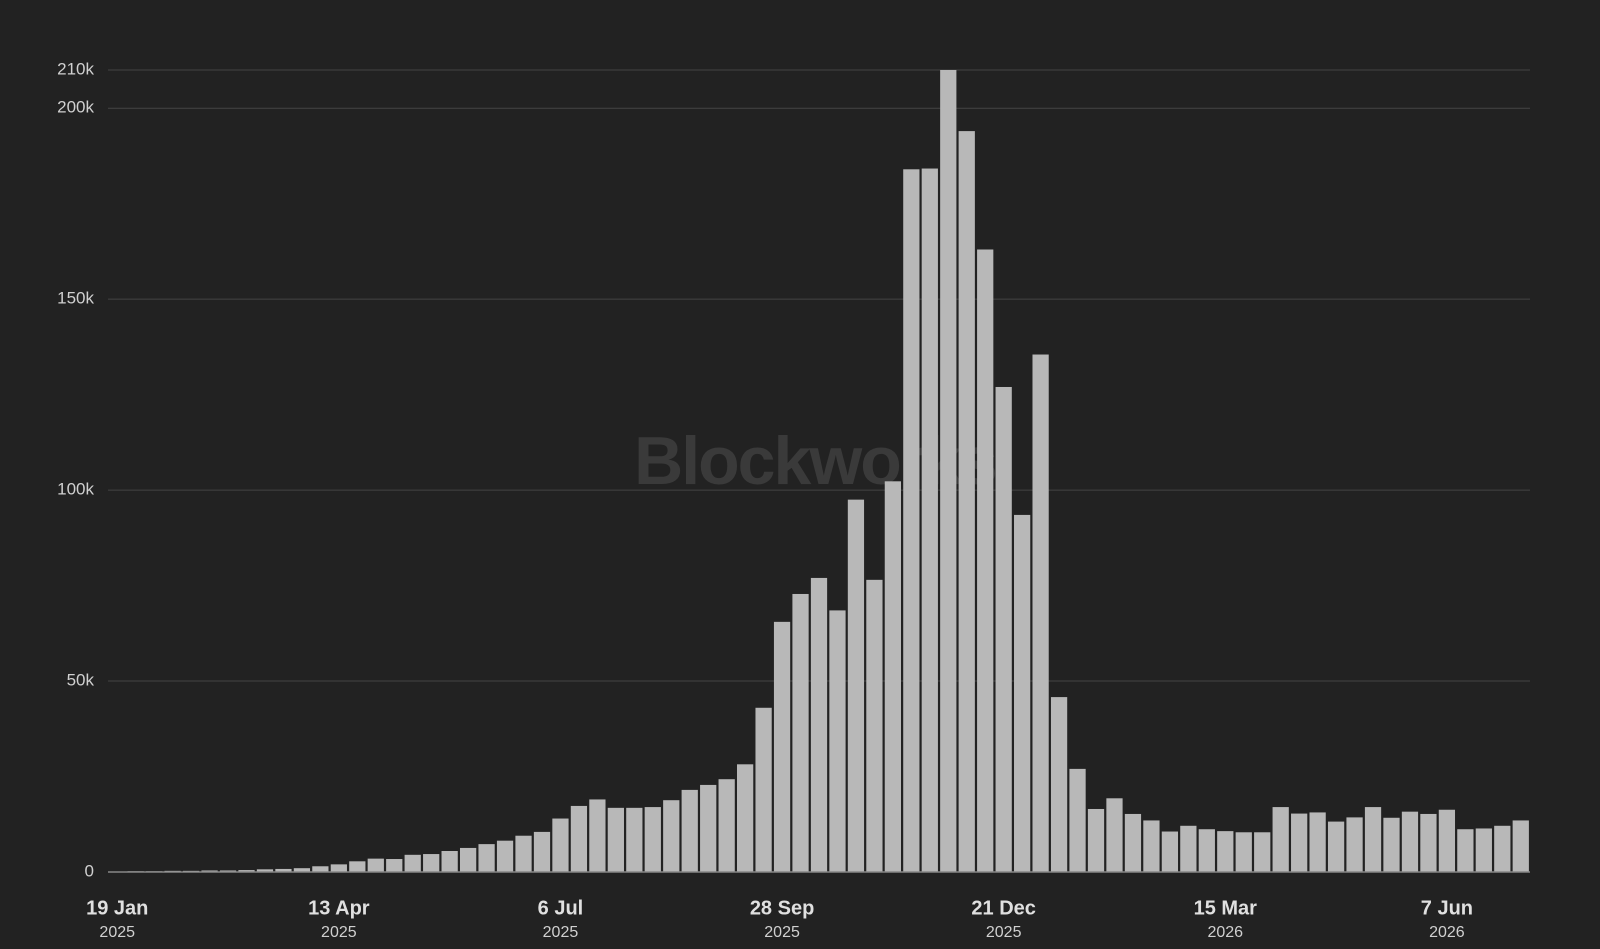 The image size is (1600, 949). What do you see at coordinates (1226, 908) in the screenshot?
I see `x-tick-label: 15 Mar` at bounding box center [1226, 908].